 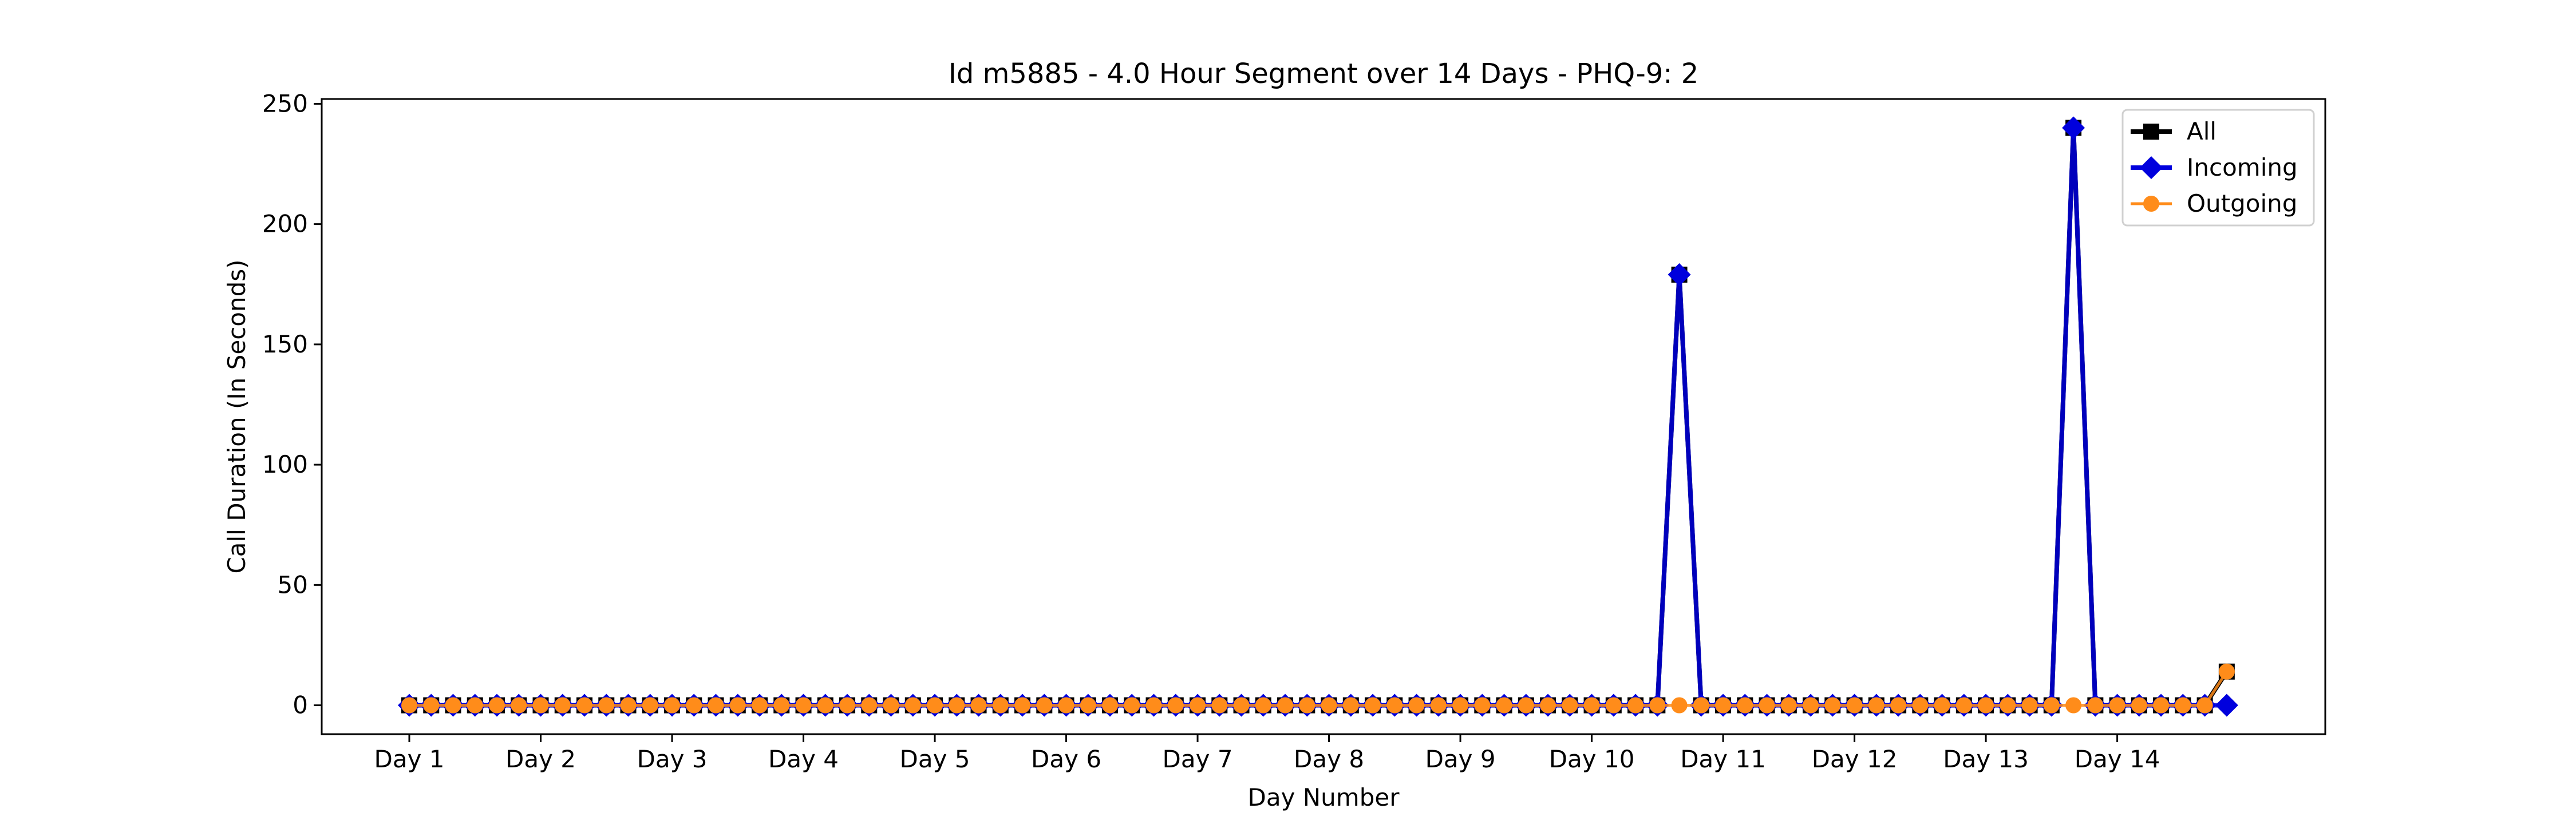 I want to click on series-line, so click(x=1318, y=689).